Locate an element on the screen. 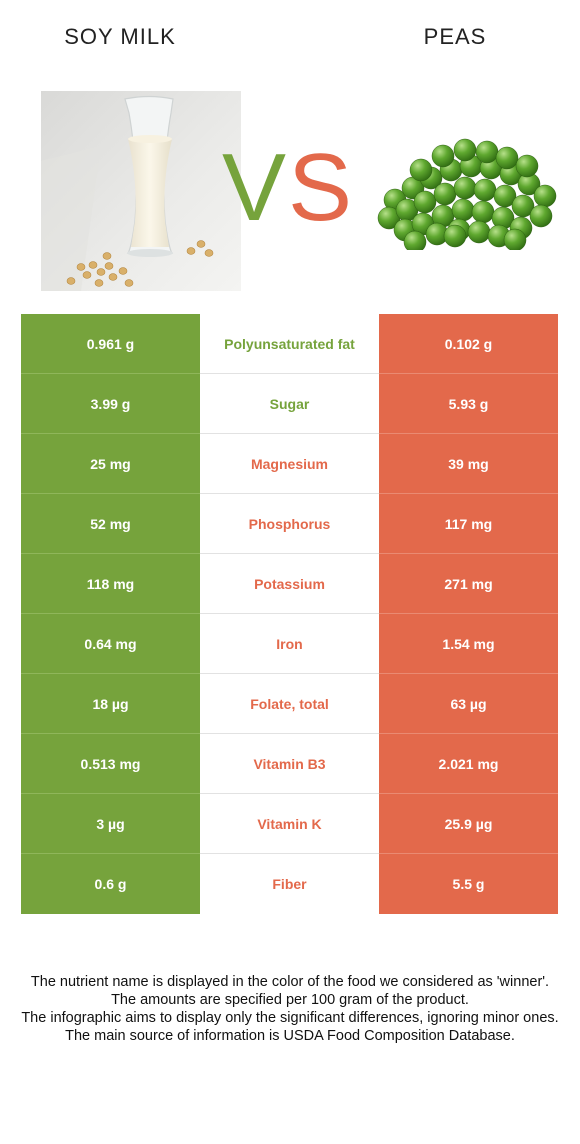 Image resolution: width=580 pixels, height=1144 pixels. right-value: 5.5 g is located at coordinates (468, 884).